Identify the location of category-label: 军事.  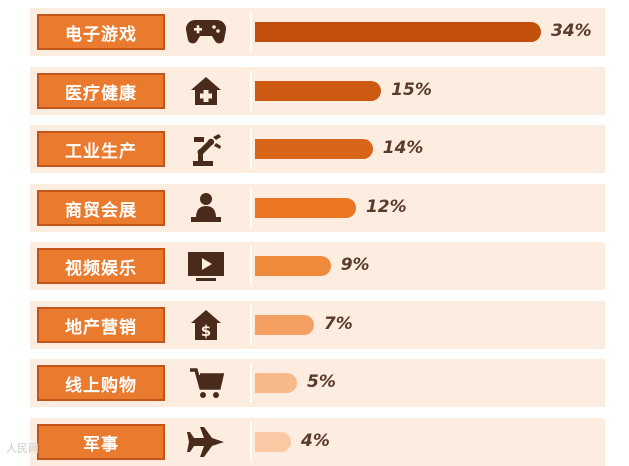
(101, 442).